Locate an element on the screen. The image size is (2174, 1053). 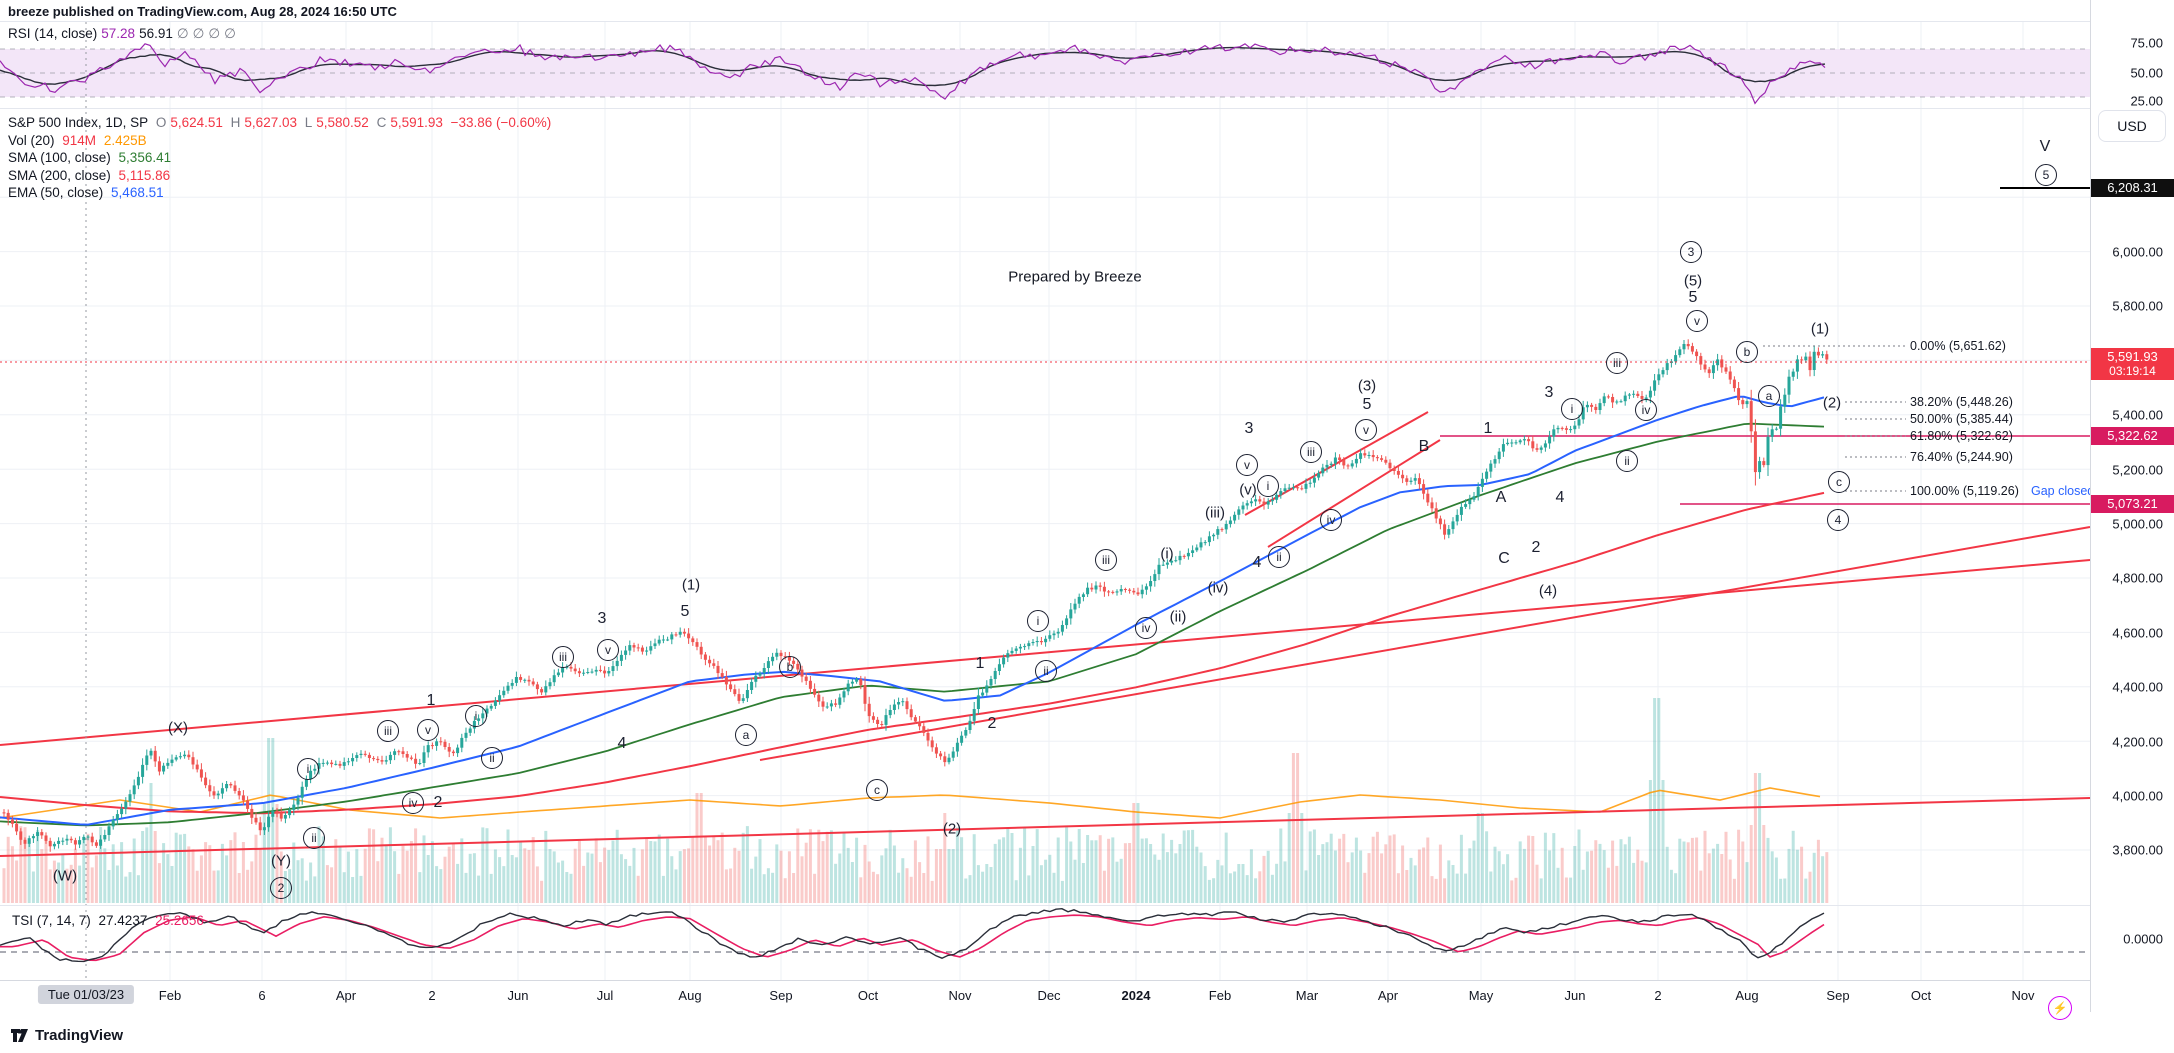
rsi-legend-value: ∅ is located at coordinates (230, 33).